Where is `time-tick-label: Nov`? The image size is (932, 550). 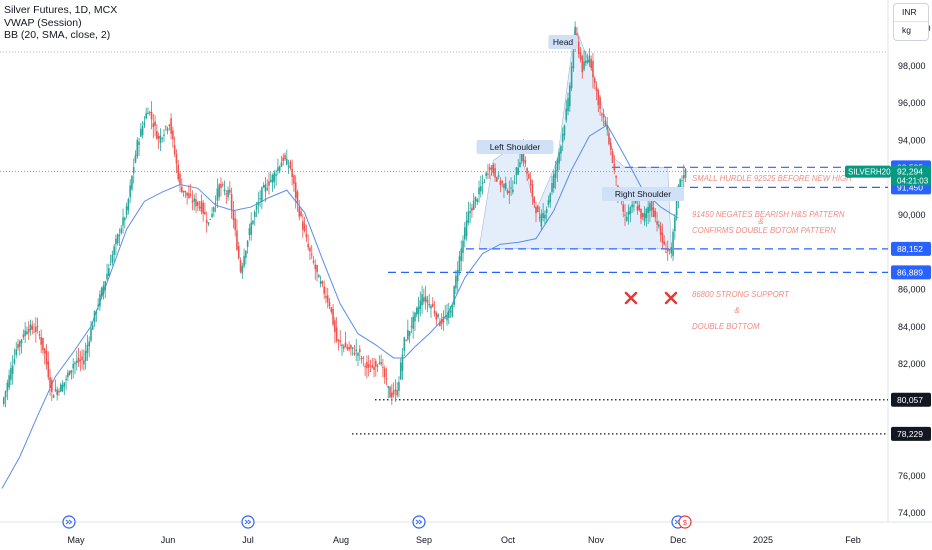
time-tick-label: Nov is located at coordinates (596, 540).